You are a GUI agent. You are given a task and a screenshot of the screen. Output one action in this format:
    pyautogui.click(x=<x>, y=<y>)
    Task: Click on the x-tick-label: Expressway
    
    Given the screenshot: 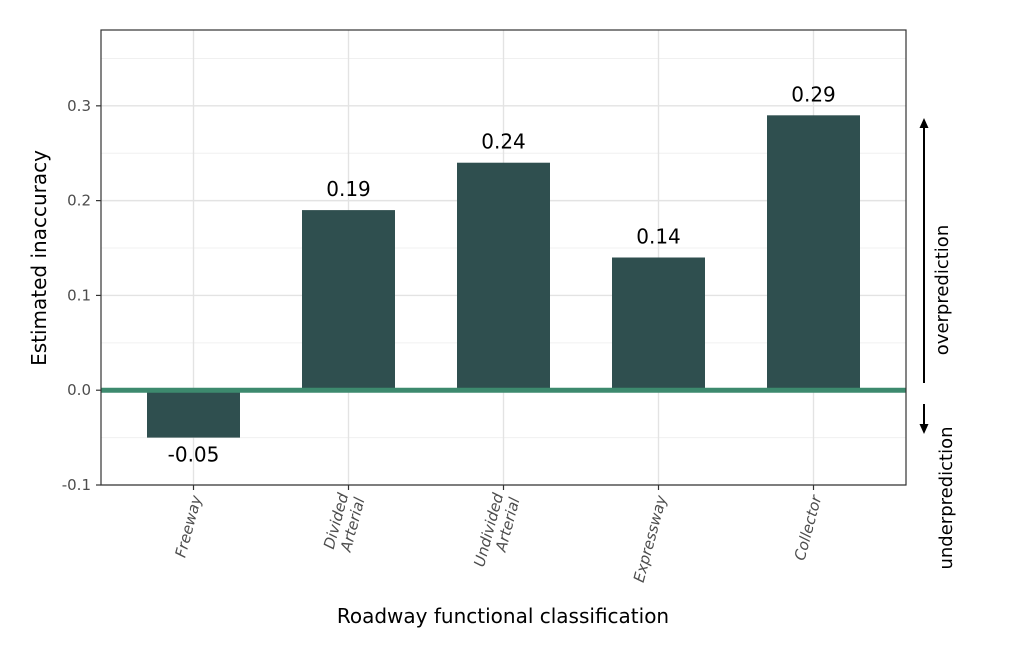 What is the action you would take?
    pyautogui.click(x=650, y=538)
    